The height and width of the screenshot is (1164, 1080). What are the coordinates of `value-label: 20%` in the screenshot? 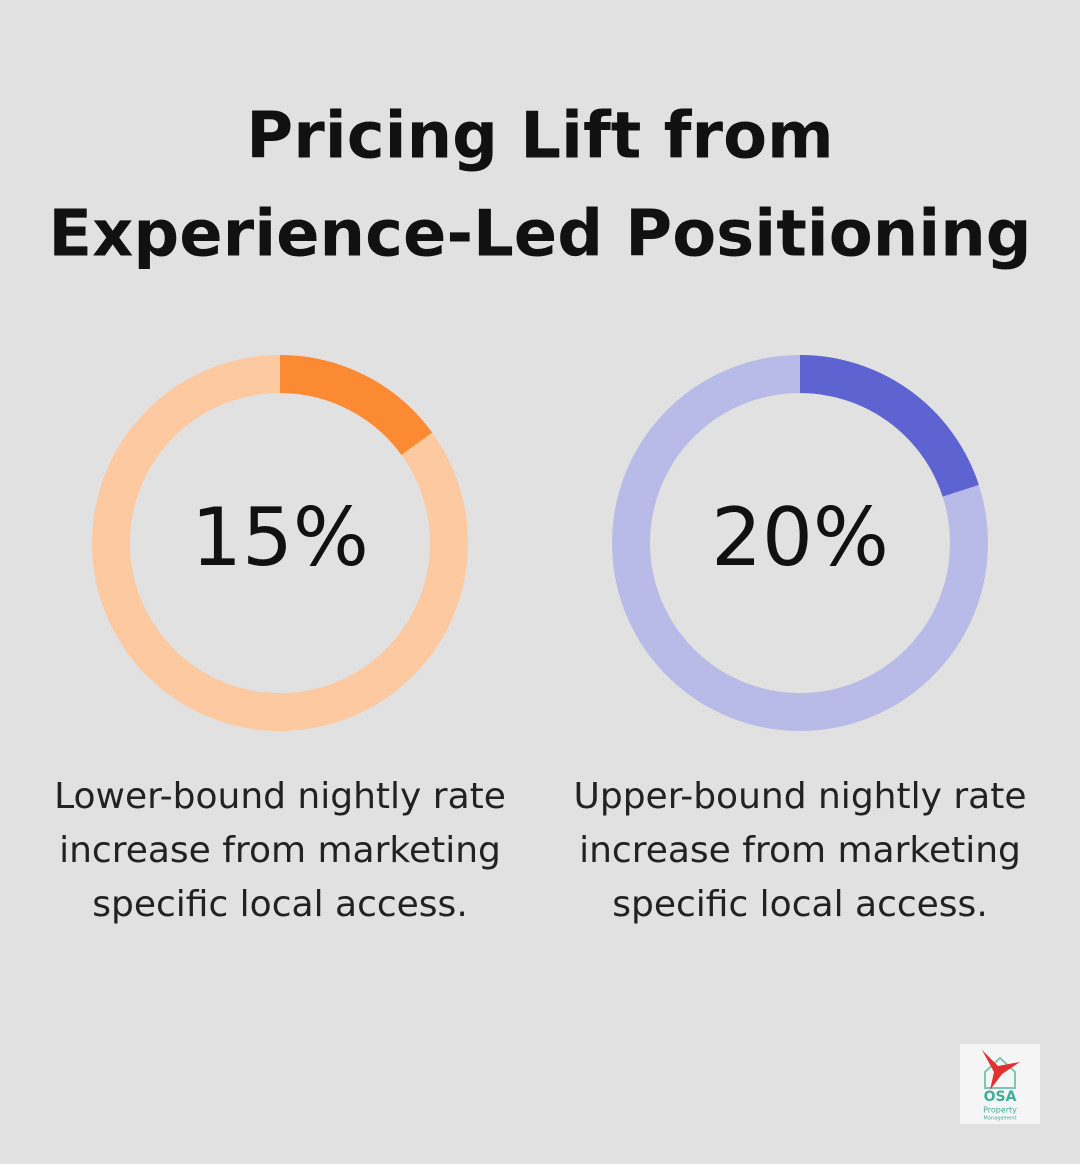 It's located at (800, 537).